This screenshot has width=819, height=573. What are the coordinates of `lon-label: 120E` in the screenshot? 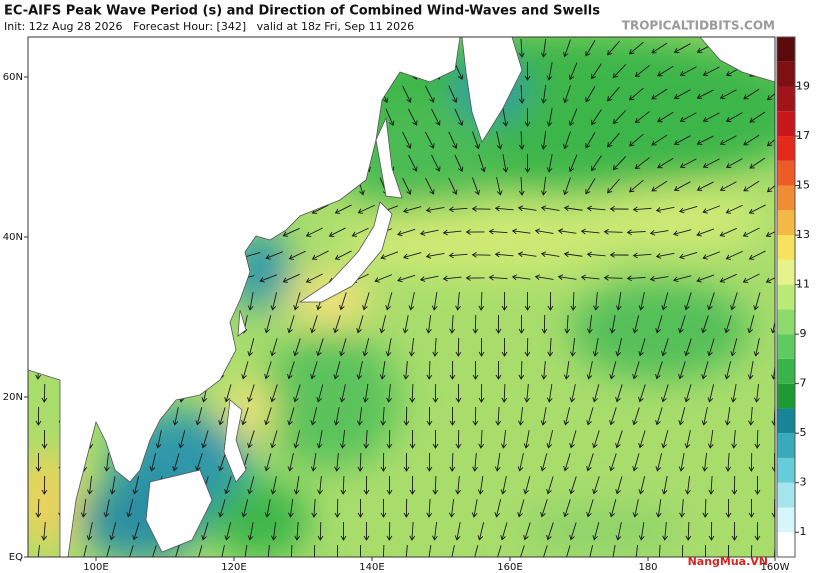 It's located at (233, 567).